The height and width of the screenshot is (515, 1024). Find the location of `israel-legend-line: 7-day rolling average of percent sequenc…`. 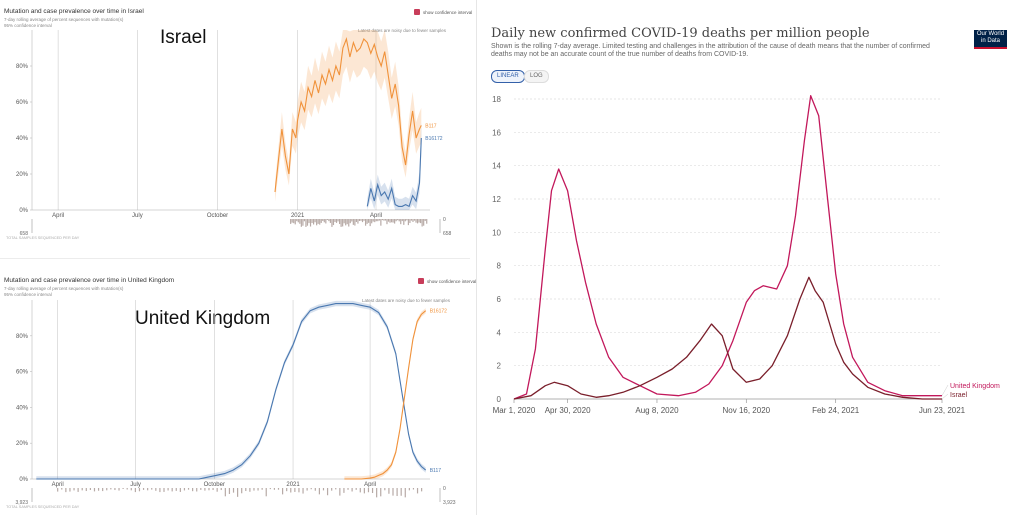

israel-legend-line: 7-day rolling average of percent sequenc… is located at coordinates (64, 19).